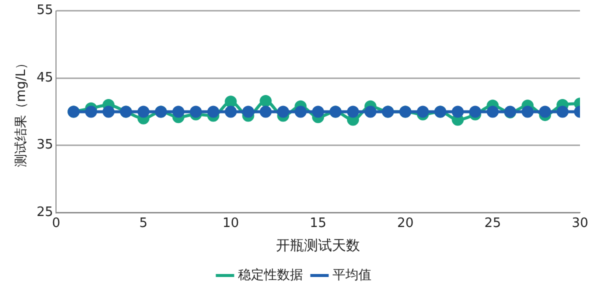 The image size is (600, 292). Describe the element at coordinates (45, 10) in the screenshot. I see `y-tick-label: 55` at that location.